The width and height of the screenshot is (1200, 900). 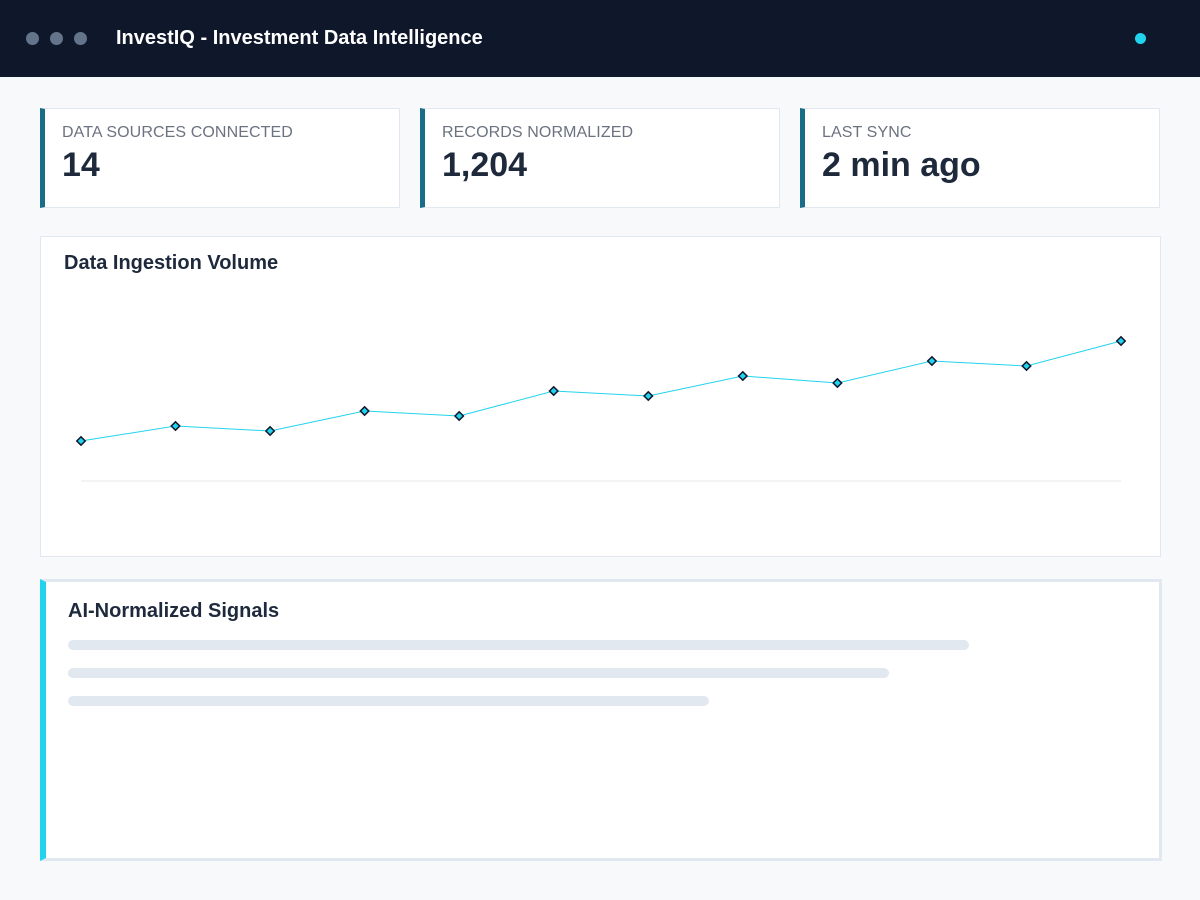 I want to click on stat-label: DATA SOURCES CONNECTED, so click(x=177, y=132).